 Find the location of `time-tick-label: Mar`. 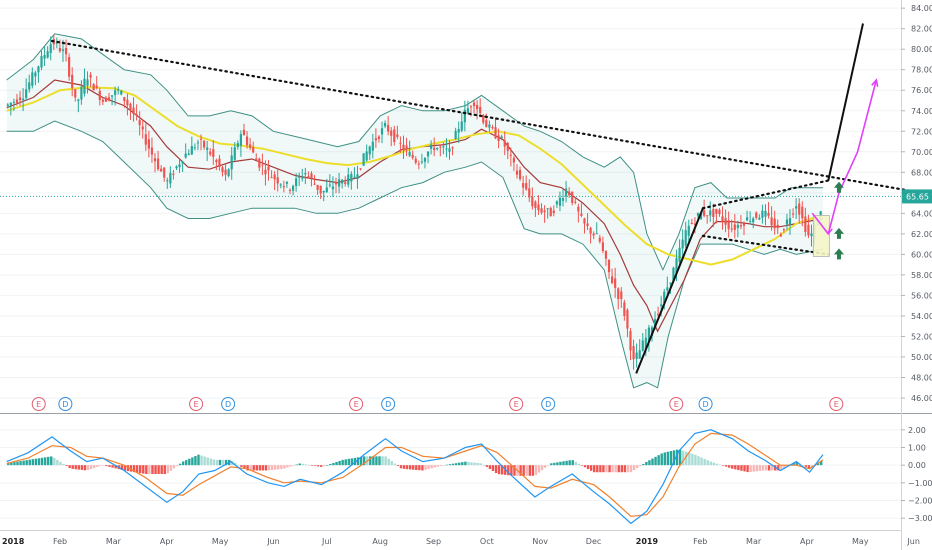

time-tick-label: Mar is located at coordinates (114, 541).